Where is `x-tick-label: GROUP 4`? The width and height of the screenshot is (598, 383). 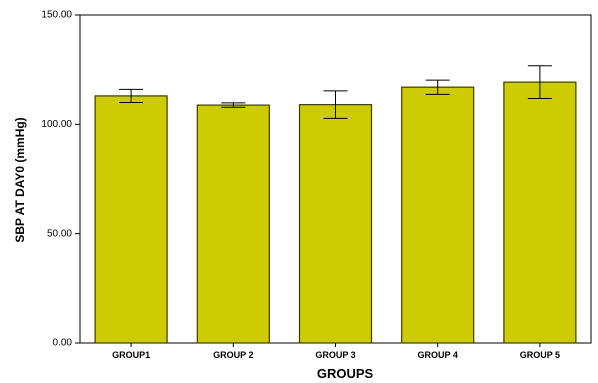
x-tick-label: GROUP 4 is located at coordinates (438, 355).